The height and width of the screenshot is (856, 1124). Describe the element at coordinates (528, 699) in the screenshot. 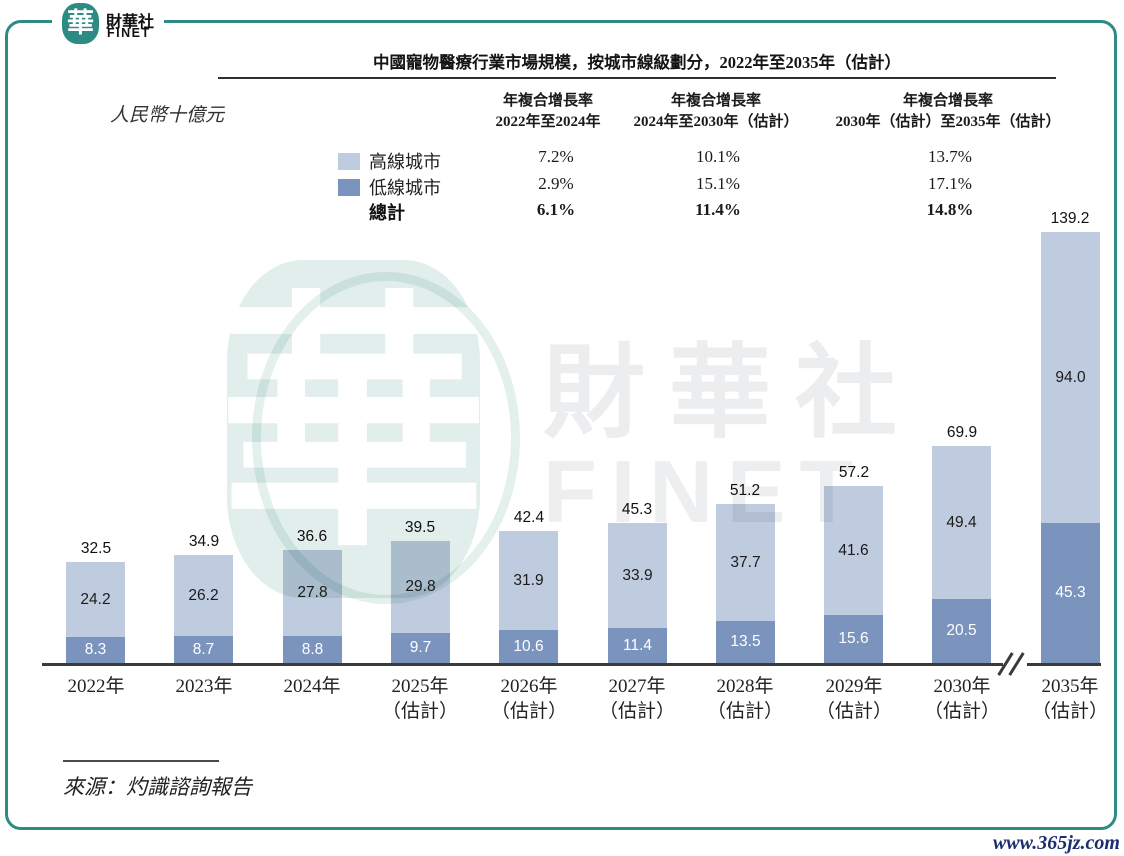

I see `x-tick-label: 2026年 （估計）` at that location.